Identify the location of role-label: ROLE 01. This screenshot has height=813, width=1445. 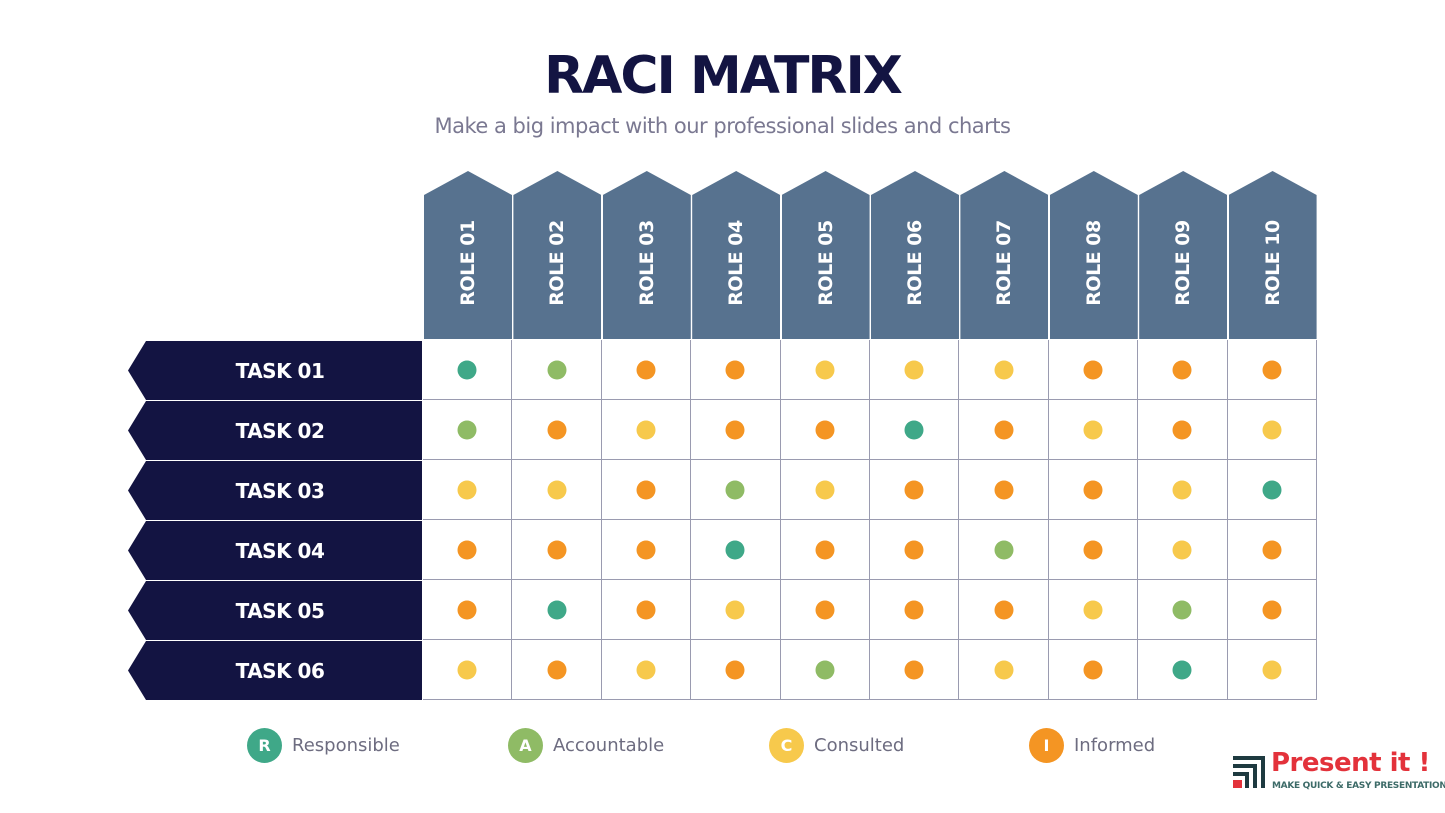
(468, 263).